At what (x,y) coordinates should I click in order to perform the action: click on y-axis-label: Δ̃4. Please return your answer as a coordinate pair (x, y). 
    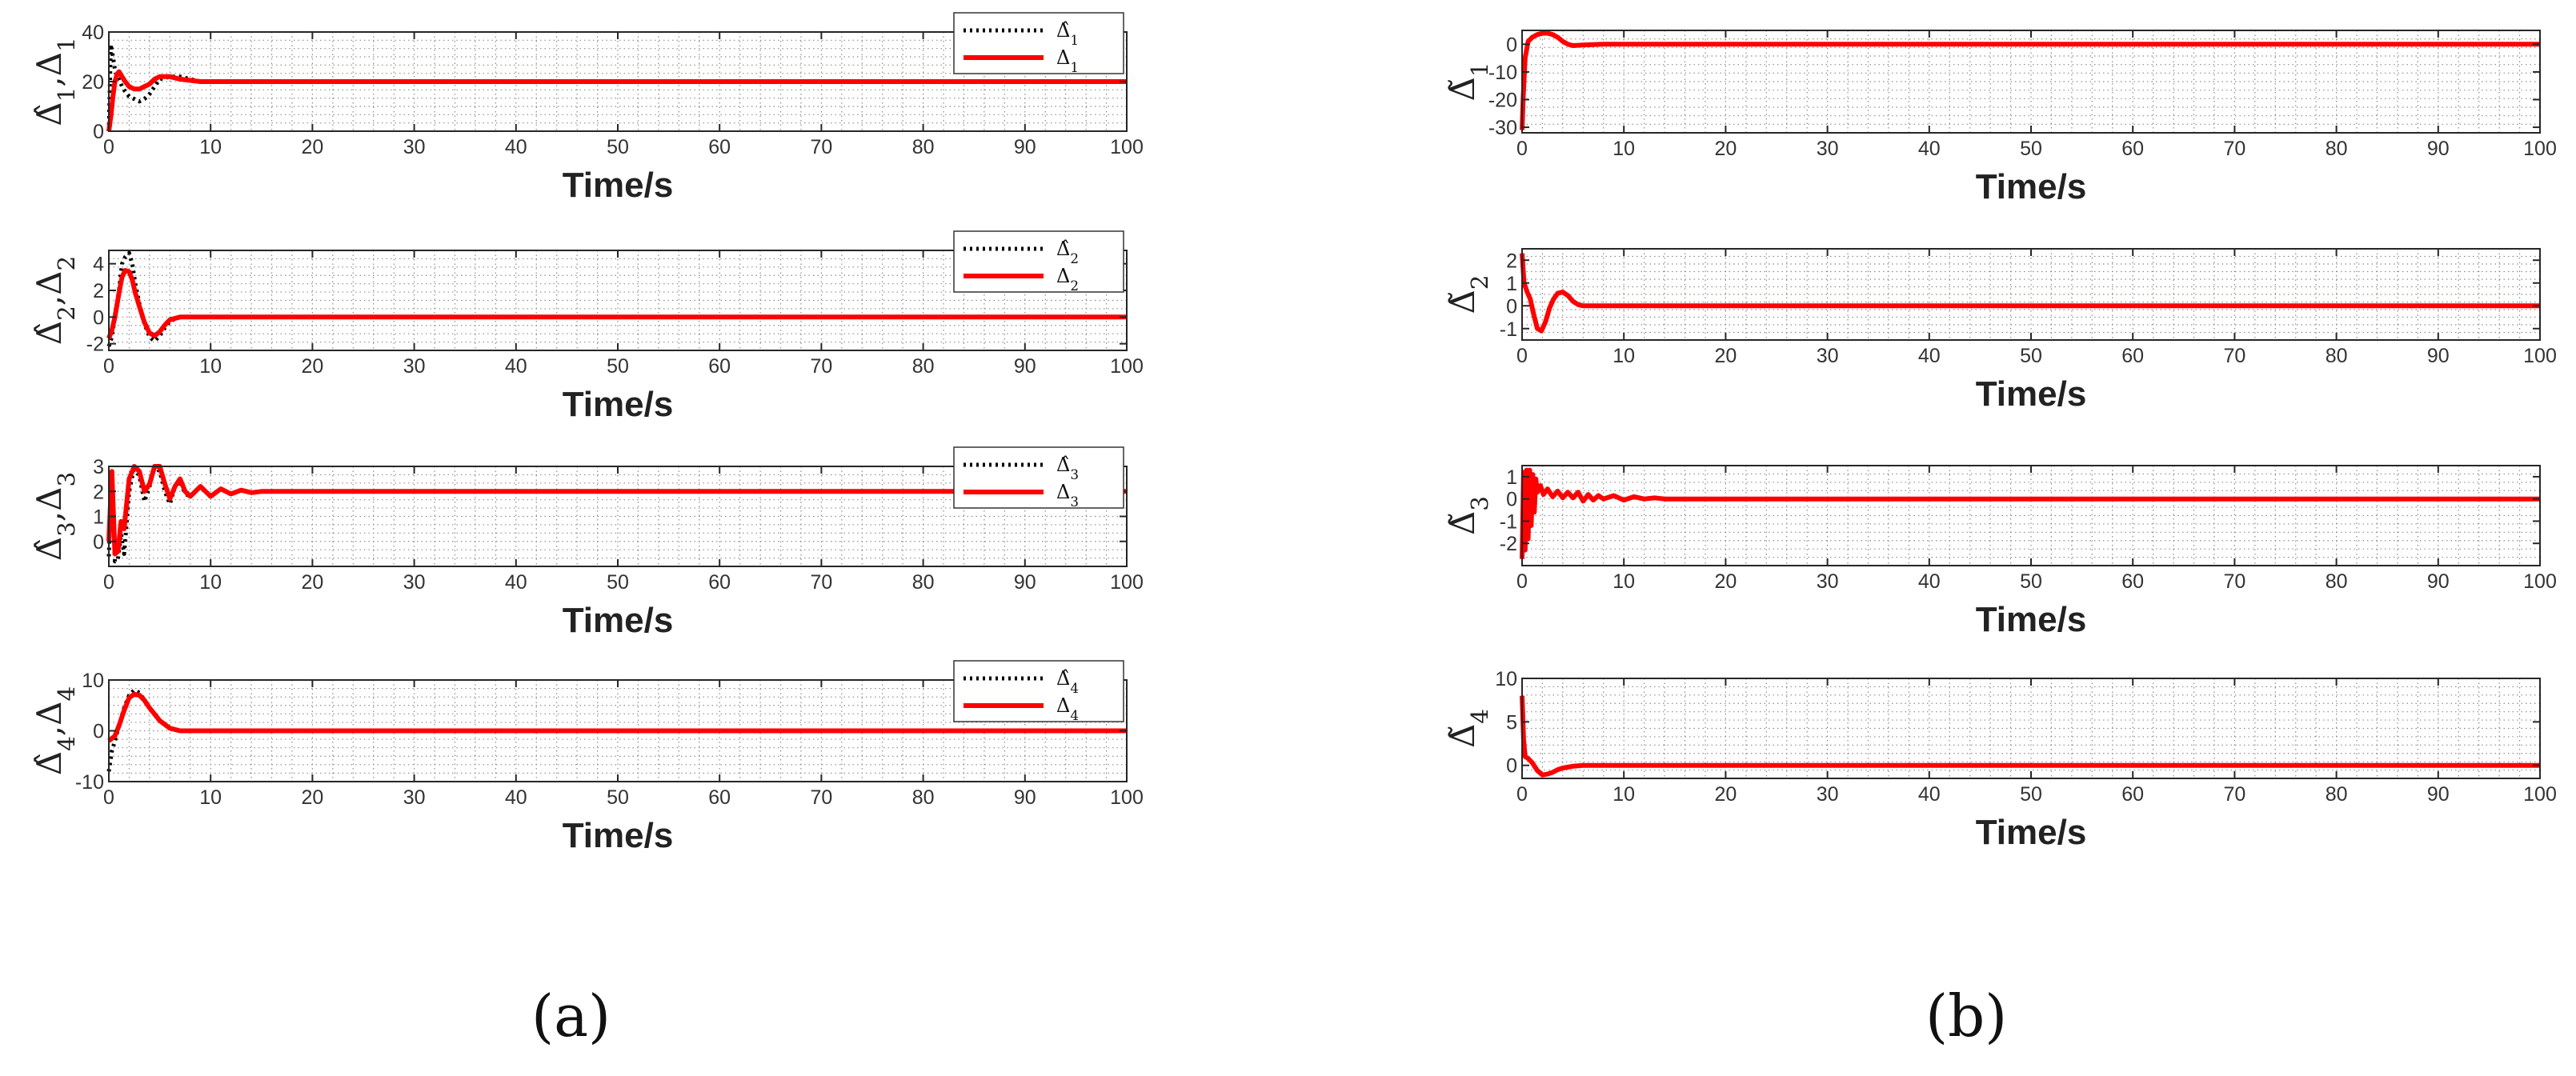
    Looking at the image, I should click on (1468, 728).